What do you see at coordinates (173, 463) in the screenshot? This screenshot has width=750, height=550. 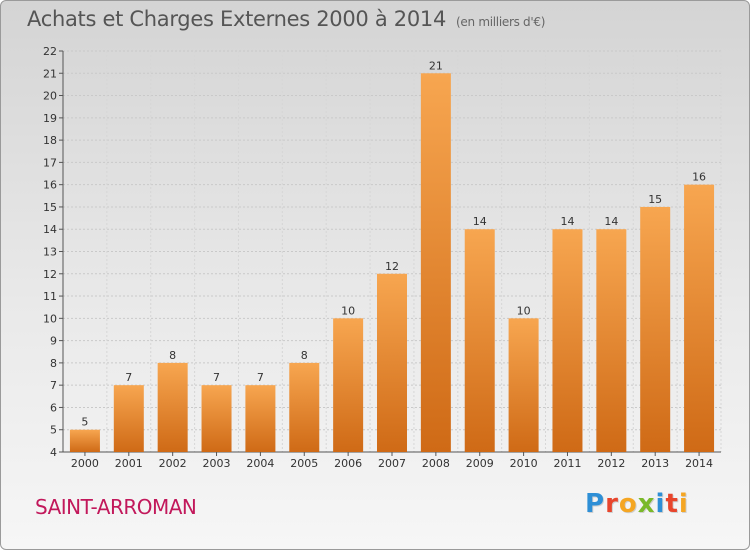 I see `x-tick-label: 2002` at bounding box center [173, 463].